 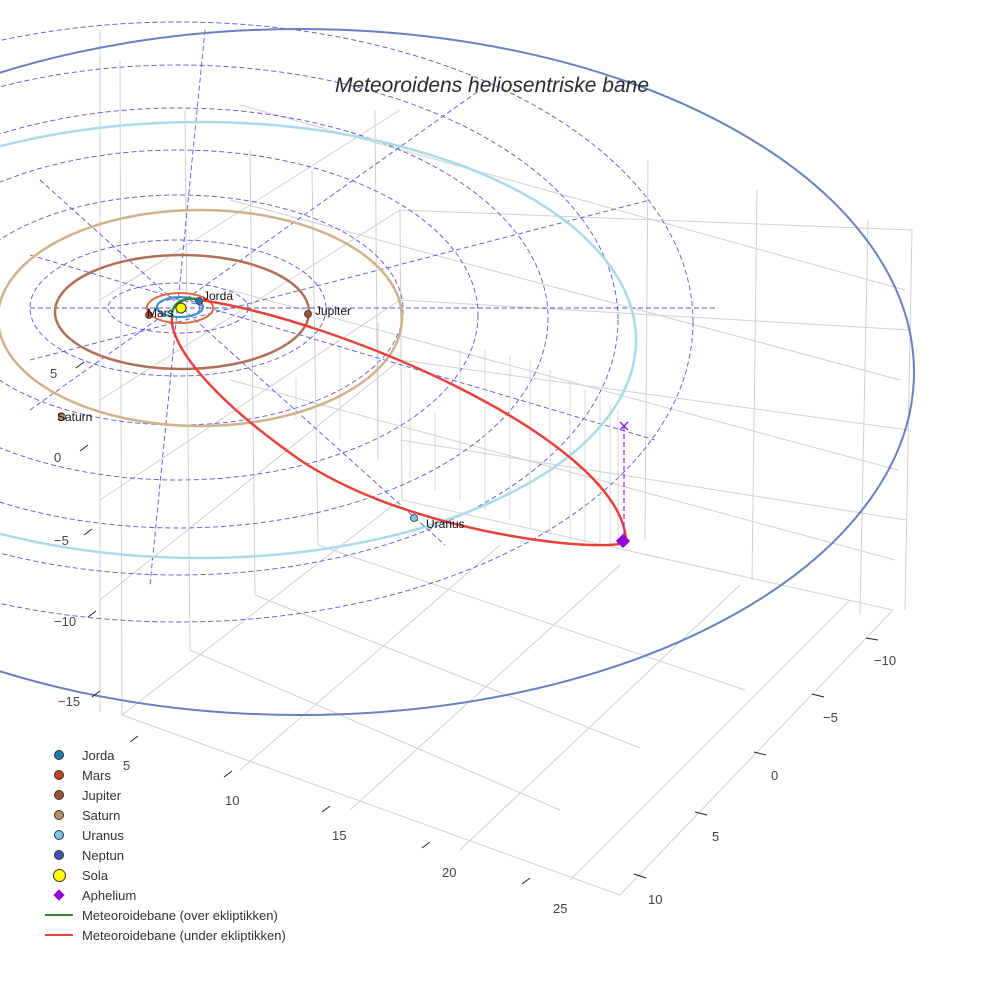 What do you see at coordinates (199, 301) in the screenshot?
I see `earth-marker` at bounding box center [199, 301].